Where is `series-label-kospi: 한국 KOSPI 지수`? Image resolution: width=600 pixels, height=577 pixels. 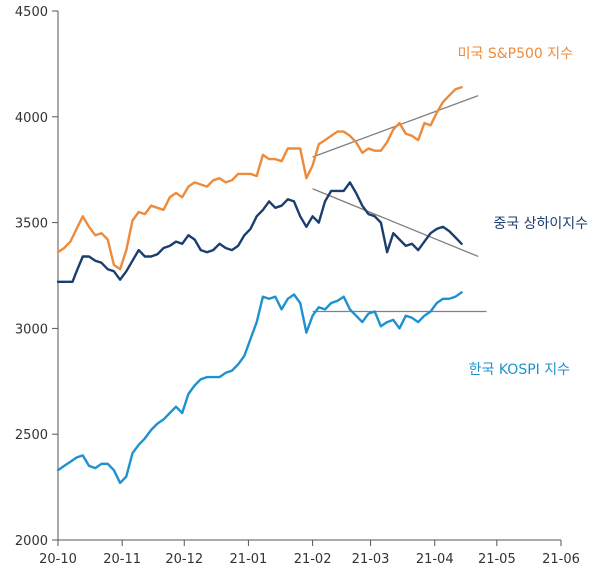
series-label-kospi: 한국 KOSPI 지수 is located at coordinates (519, 370).